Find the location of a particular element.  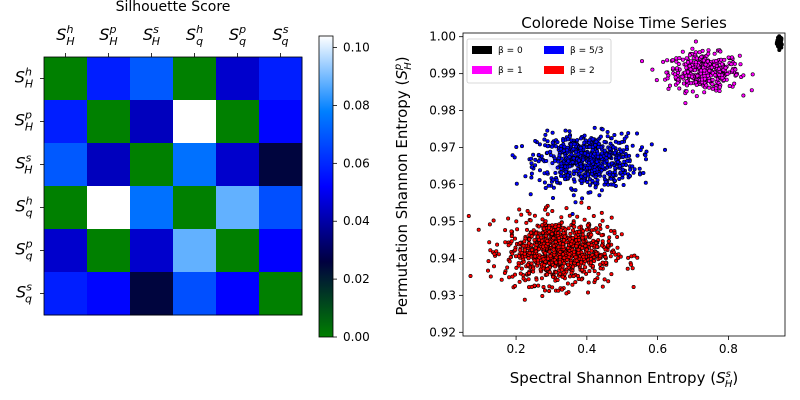

scatter-y-tick-label: 1.00 is located at coordinates (442, 37).